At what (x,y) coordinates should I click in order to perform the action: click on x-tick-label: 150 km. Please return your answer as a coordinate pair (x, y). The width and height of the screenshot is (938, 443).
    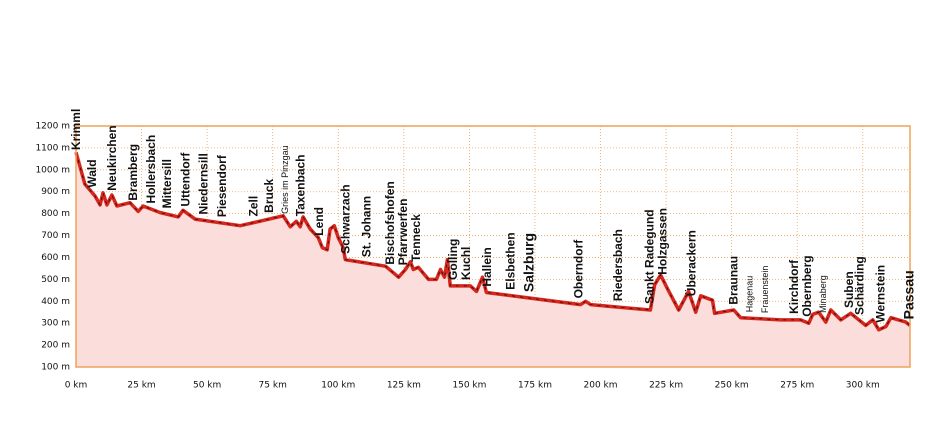
    Looking at the image, I should click on (469, 386).